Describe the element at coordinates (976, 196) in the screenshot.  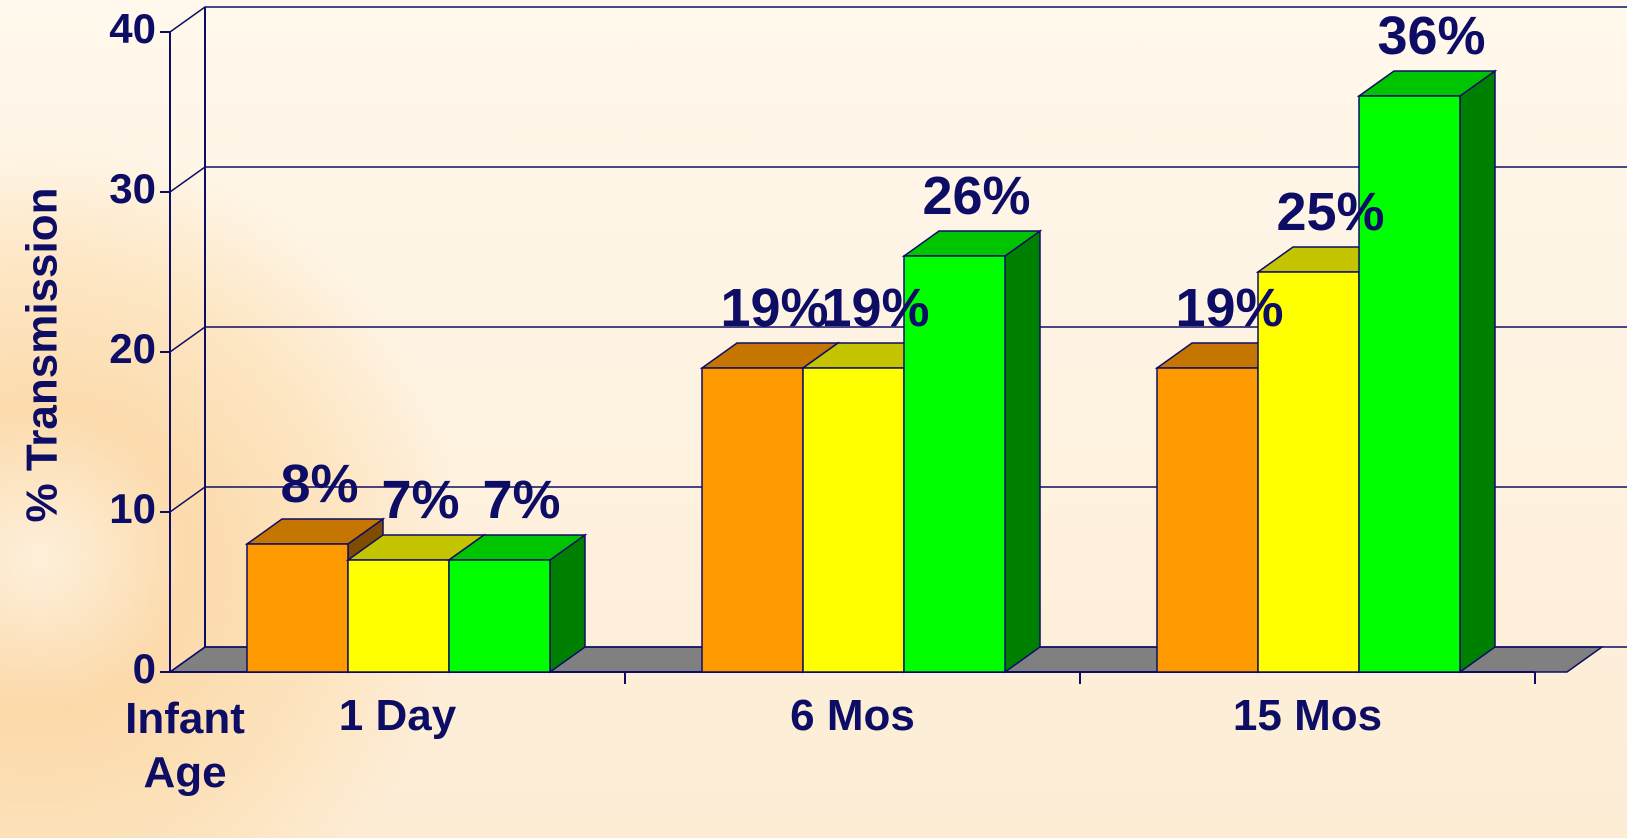
I see `value-label: 26%` at that location.